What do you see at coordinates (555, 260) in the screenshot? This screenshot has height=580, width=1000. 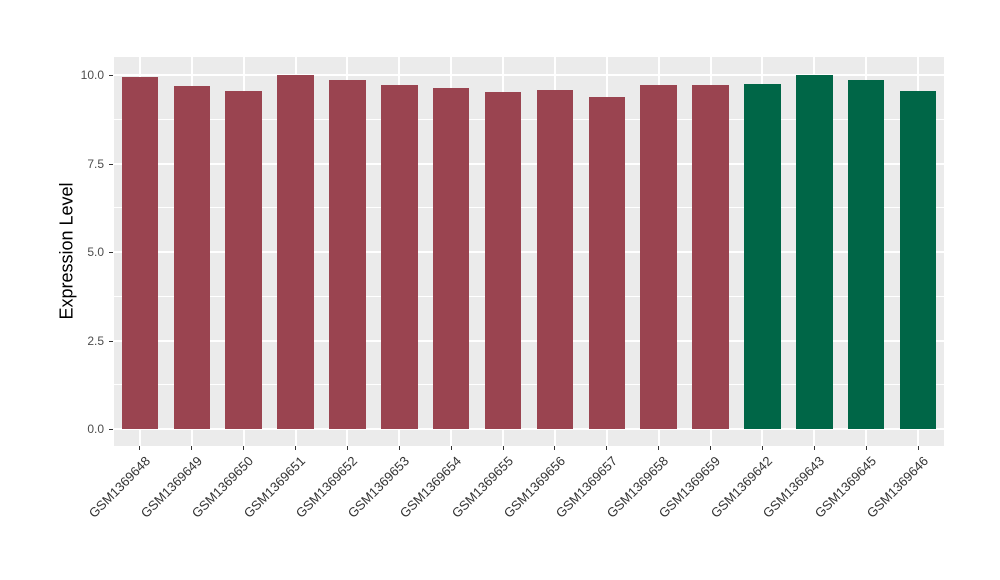 I see `bar-GSM1369656` at bounding box center [555, 260].